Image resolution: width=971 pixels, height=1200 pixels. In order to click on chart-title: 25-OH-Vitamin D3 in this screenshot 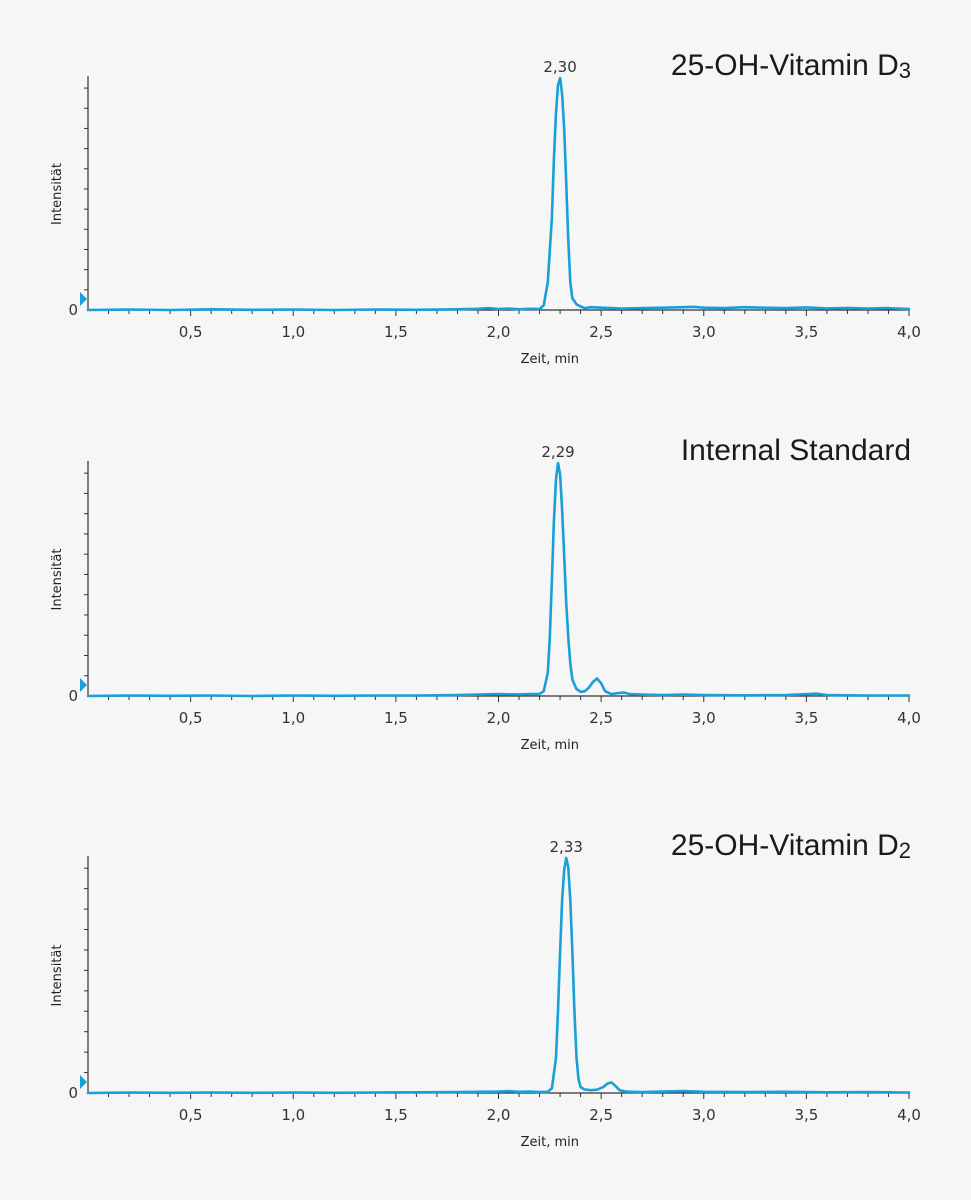, I will do `click(791, 66)`.